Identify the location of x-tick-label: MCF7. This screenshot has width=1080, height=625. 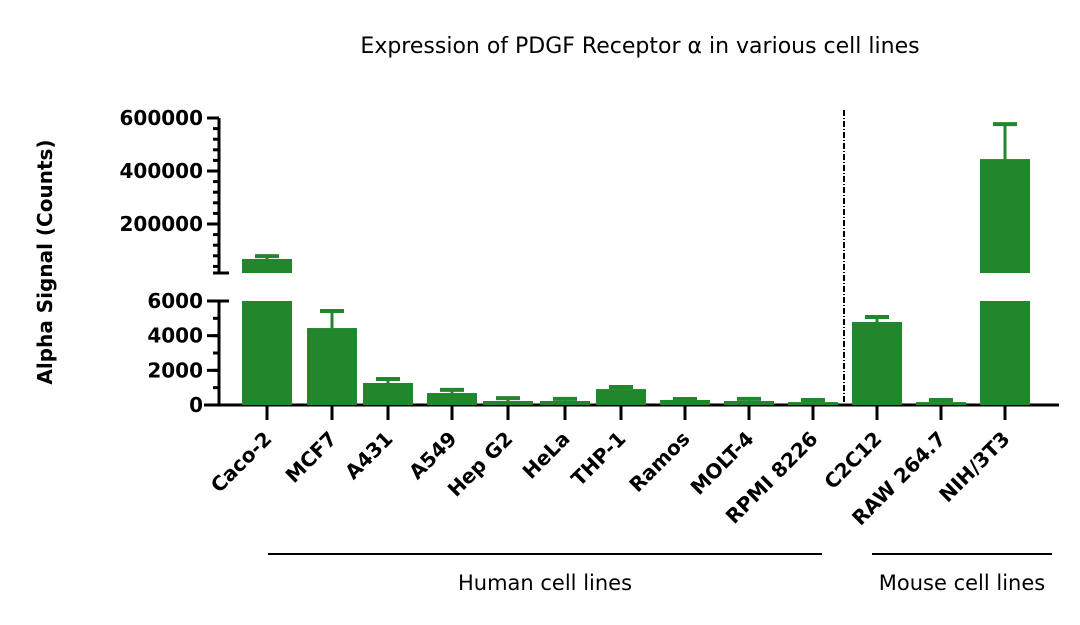
(311, 457).